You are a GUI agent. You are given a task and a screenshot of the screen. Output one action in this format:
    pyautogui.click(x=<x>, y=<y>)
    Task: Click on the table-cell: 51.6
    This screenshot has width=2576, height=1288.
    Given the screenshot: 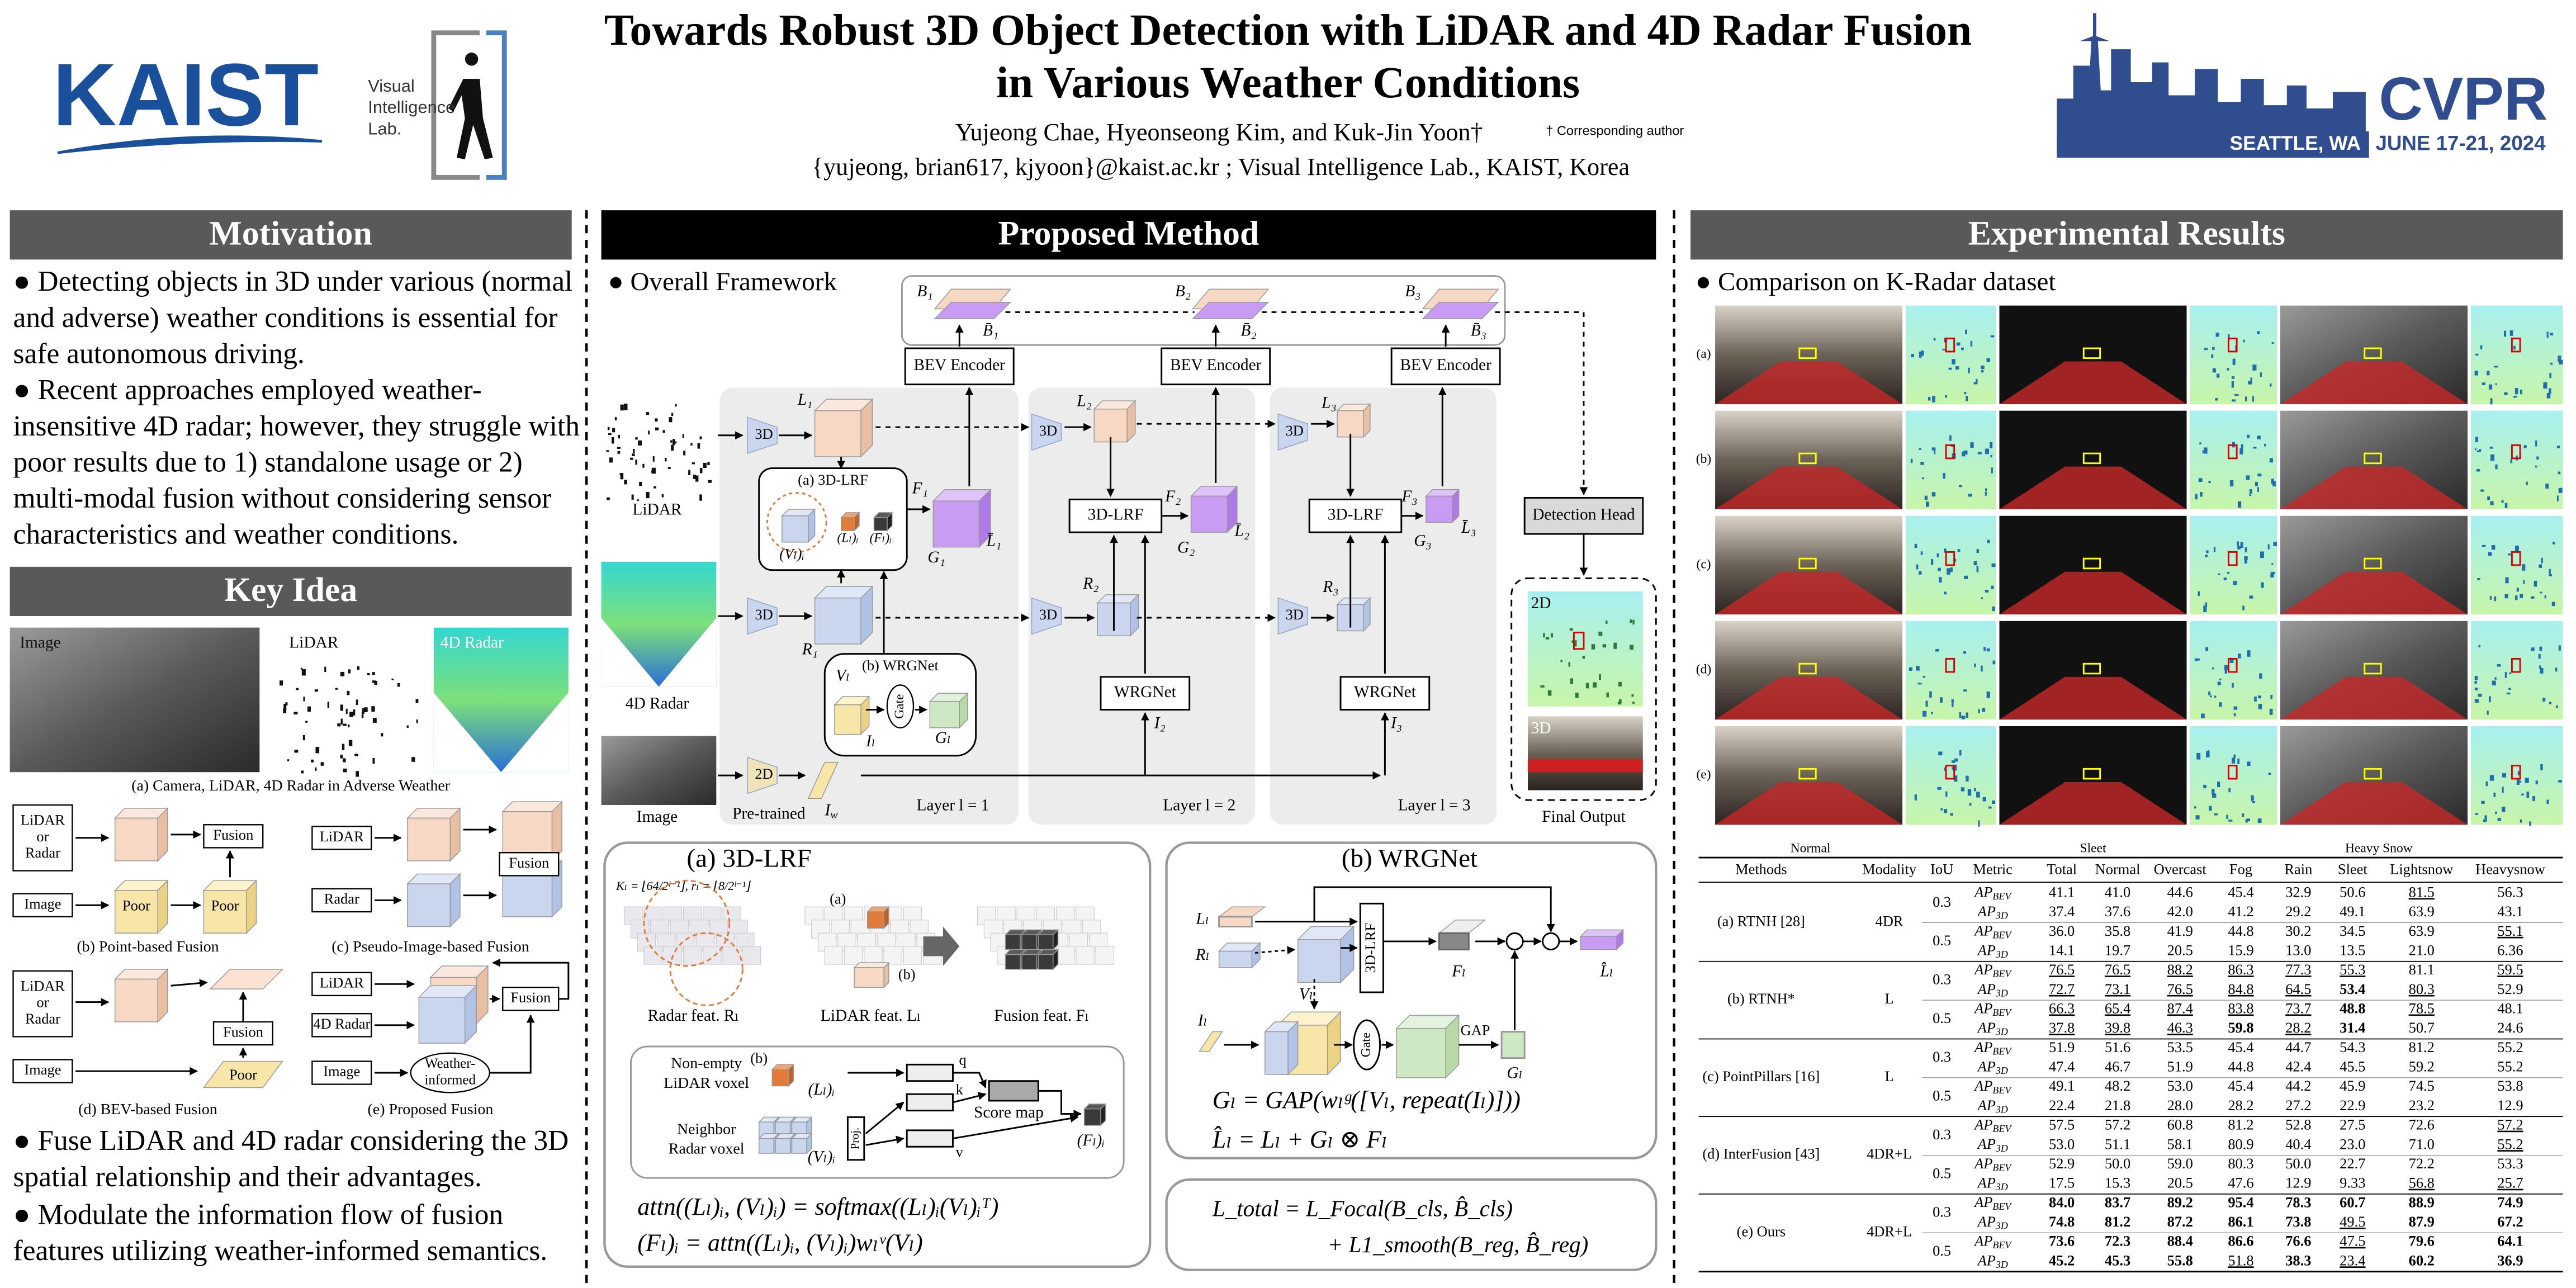 What is the action you would take?
    pyautogui.click(x=2117, y=1047)
    